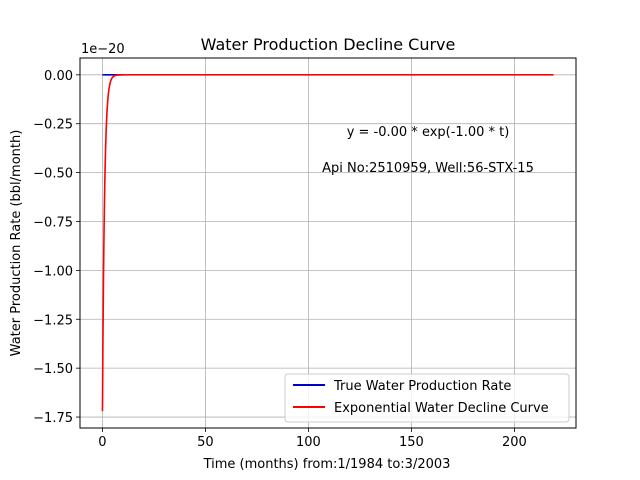  What do you see at coordinates (428, 132) in the screenshot?
I see `equation-annotation: y = -0.00 * exp(-1.00 * t)` at bounding box center [428, 132].